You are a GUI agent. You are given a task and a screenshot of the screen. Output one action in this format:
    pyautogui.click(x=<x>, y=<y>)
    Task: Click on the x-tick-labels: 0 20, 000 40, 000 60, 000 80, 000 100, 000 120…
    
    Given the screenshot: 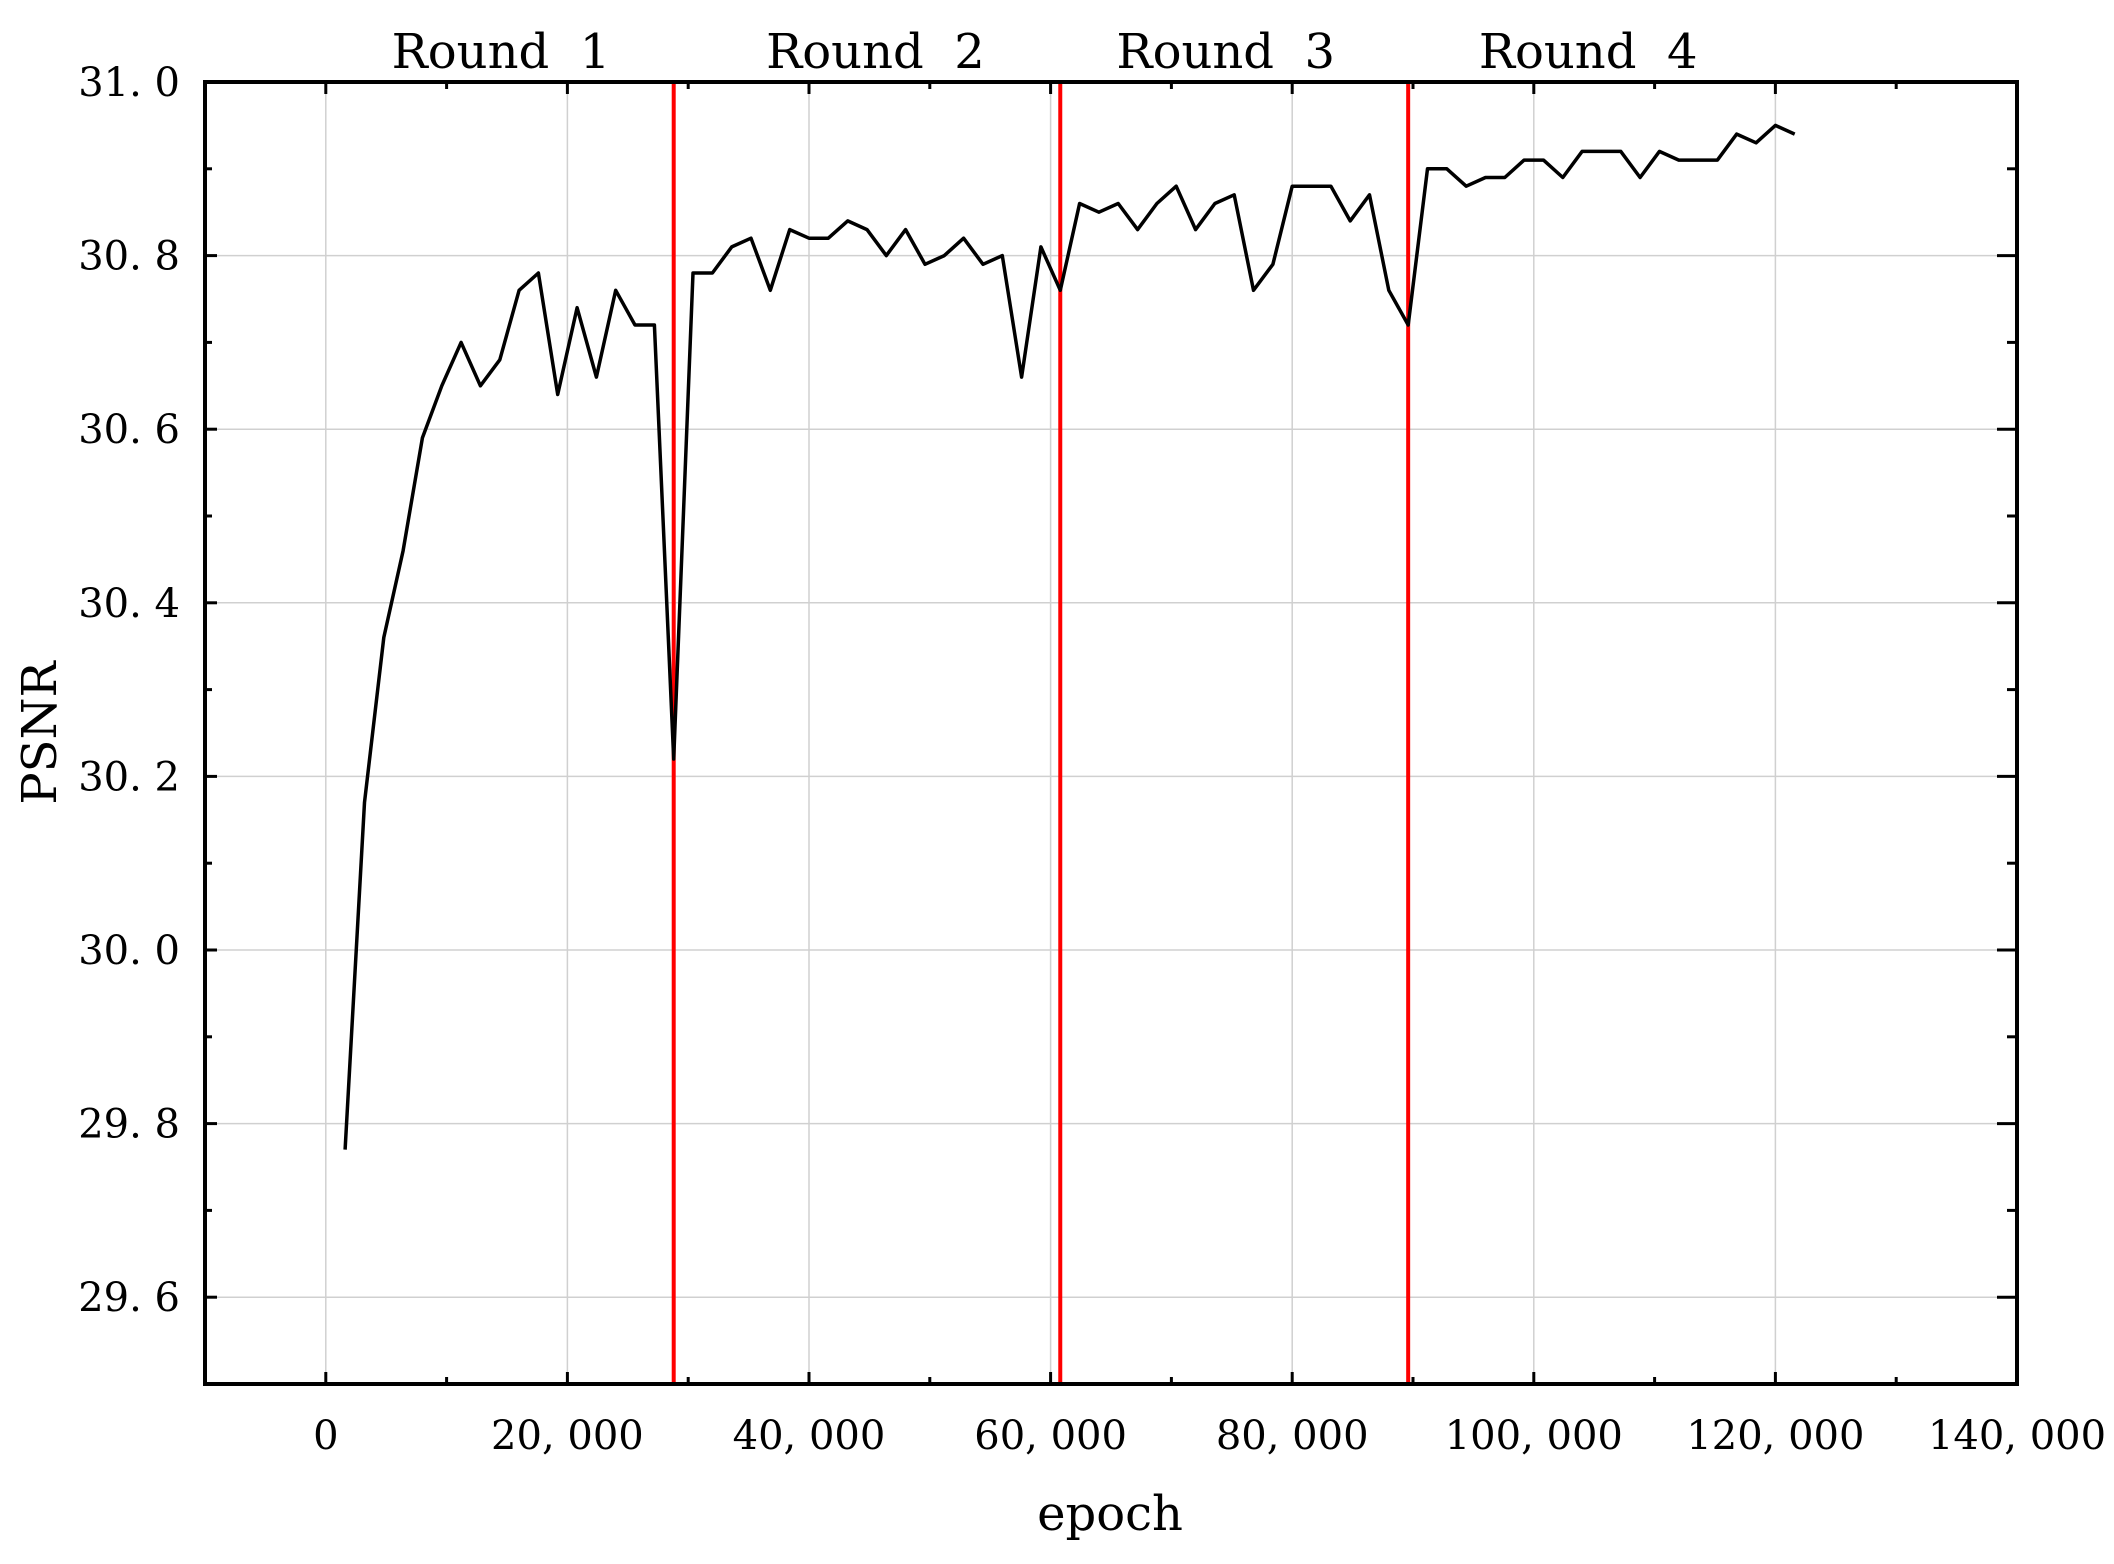 What is the action you would take?
    pyautogui.click(x=1209, y=1436)
    